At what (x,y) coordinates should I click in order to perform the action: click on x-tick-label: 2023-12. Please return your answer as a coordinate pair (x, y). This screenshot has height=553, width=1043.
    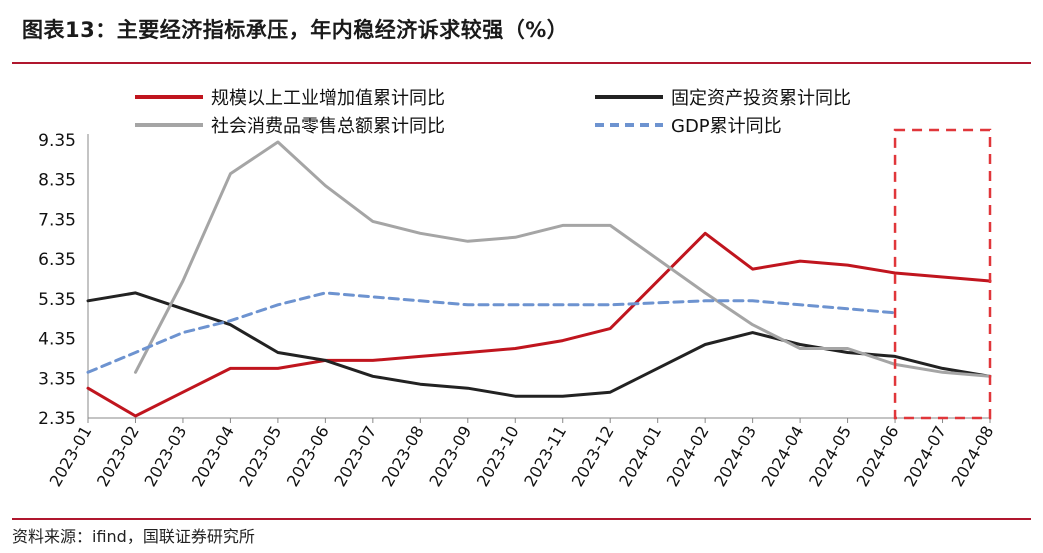
    Looking at the image, I should click on (593, 456).